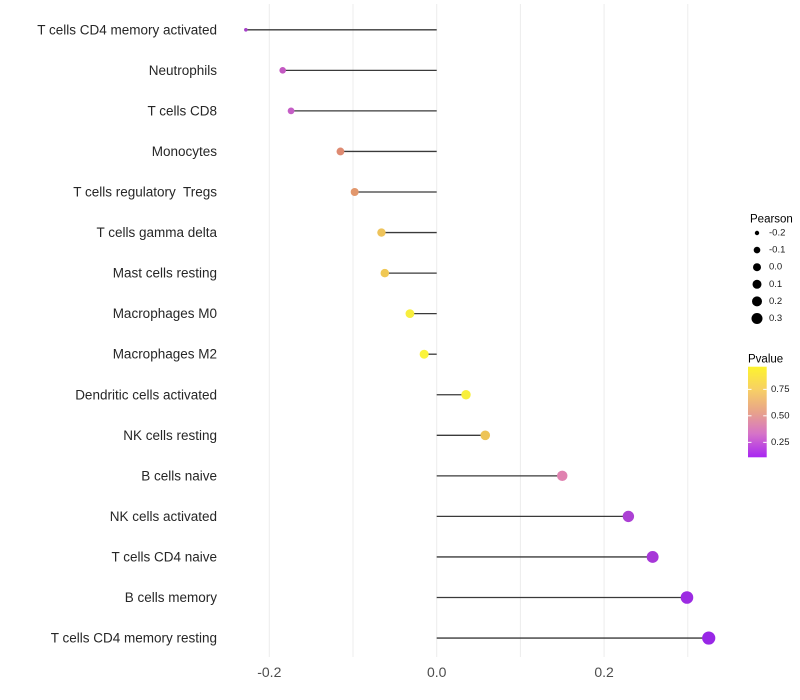 The image size is (800, 700). What do you see at coordinates (780, 442) in the screenshot?
I see `color-legend-label: 0.25` at bounding box center [780, 442].